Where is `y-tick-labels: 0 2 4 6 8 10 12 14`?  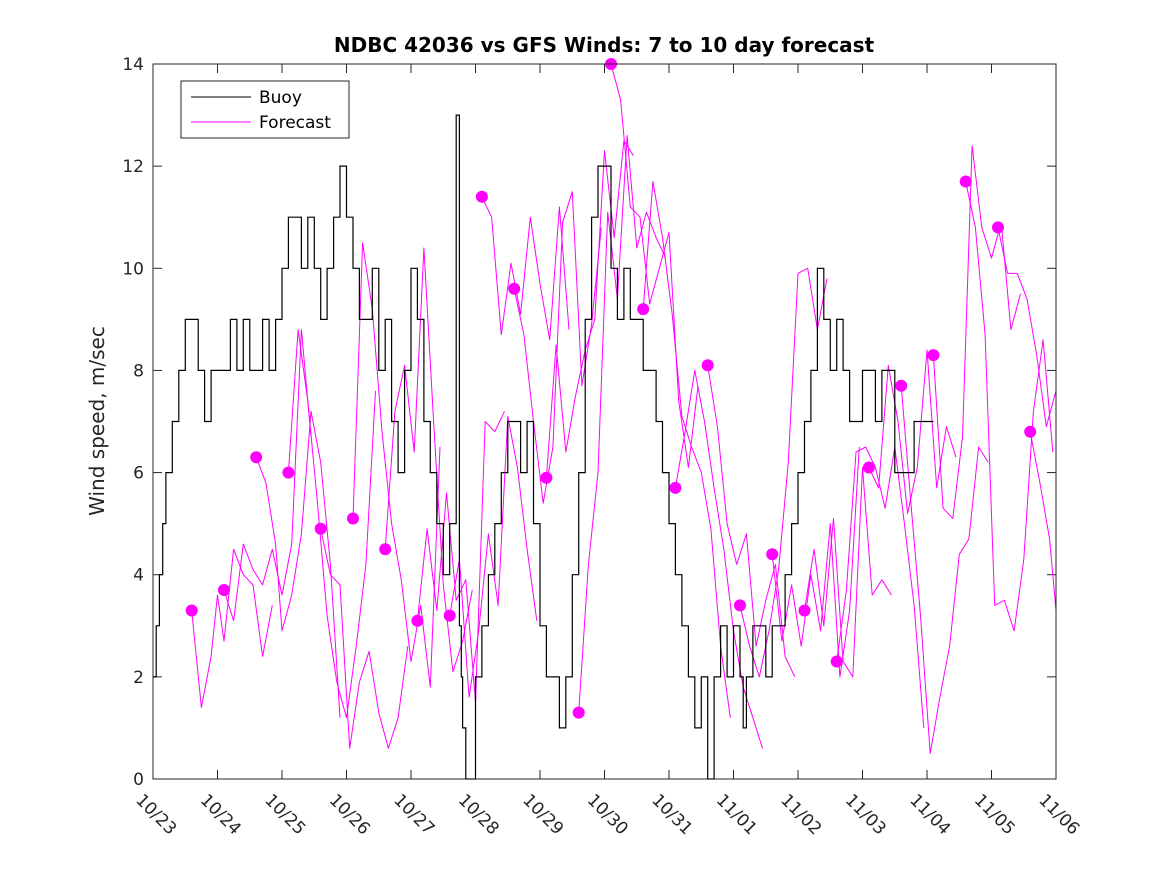 y-tick-labels: 0 2 4 6 8 10 12 14 is located at coordinates (133, 422).